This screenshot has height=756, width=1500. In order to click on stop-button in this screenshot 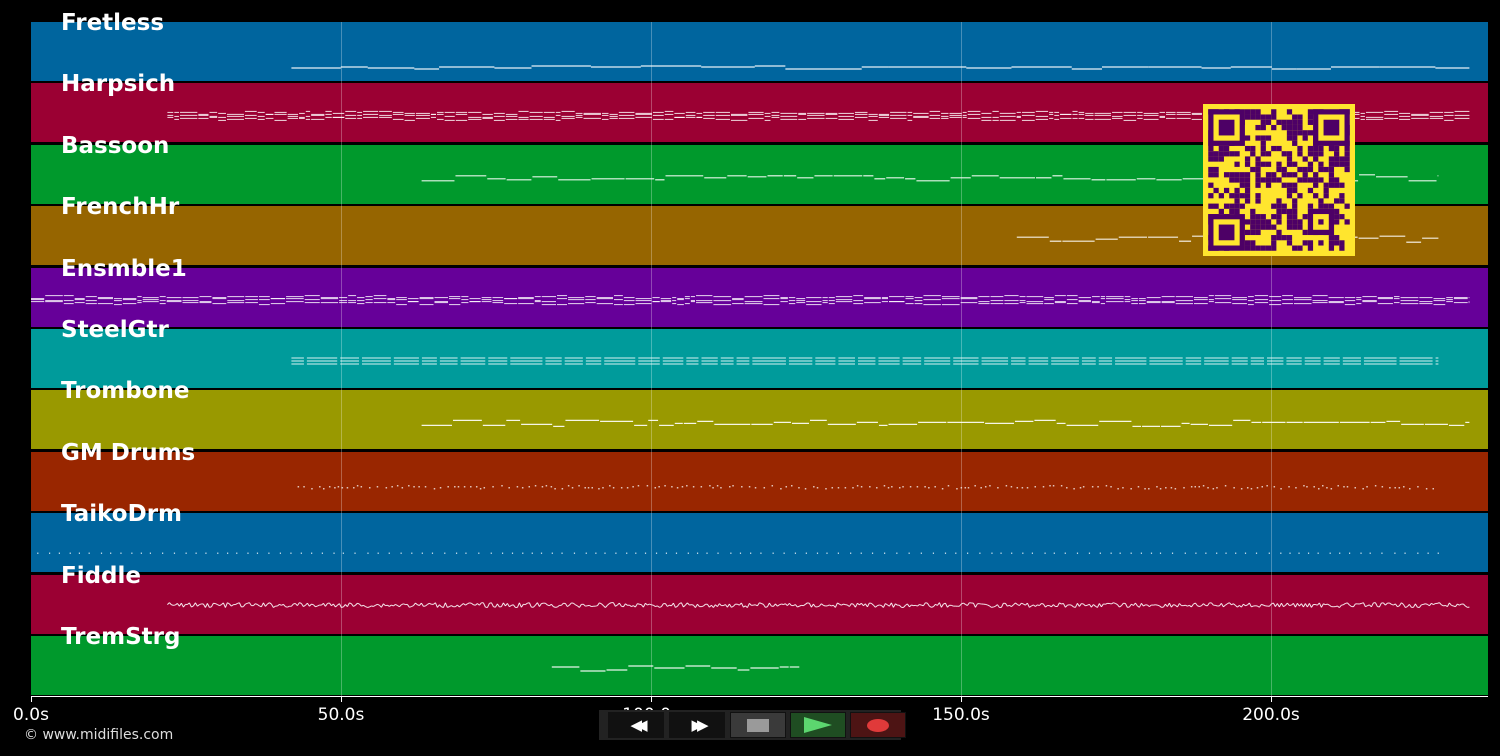, I will do `click(758, 725)`.